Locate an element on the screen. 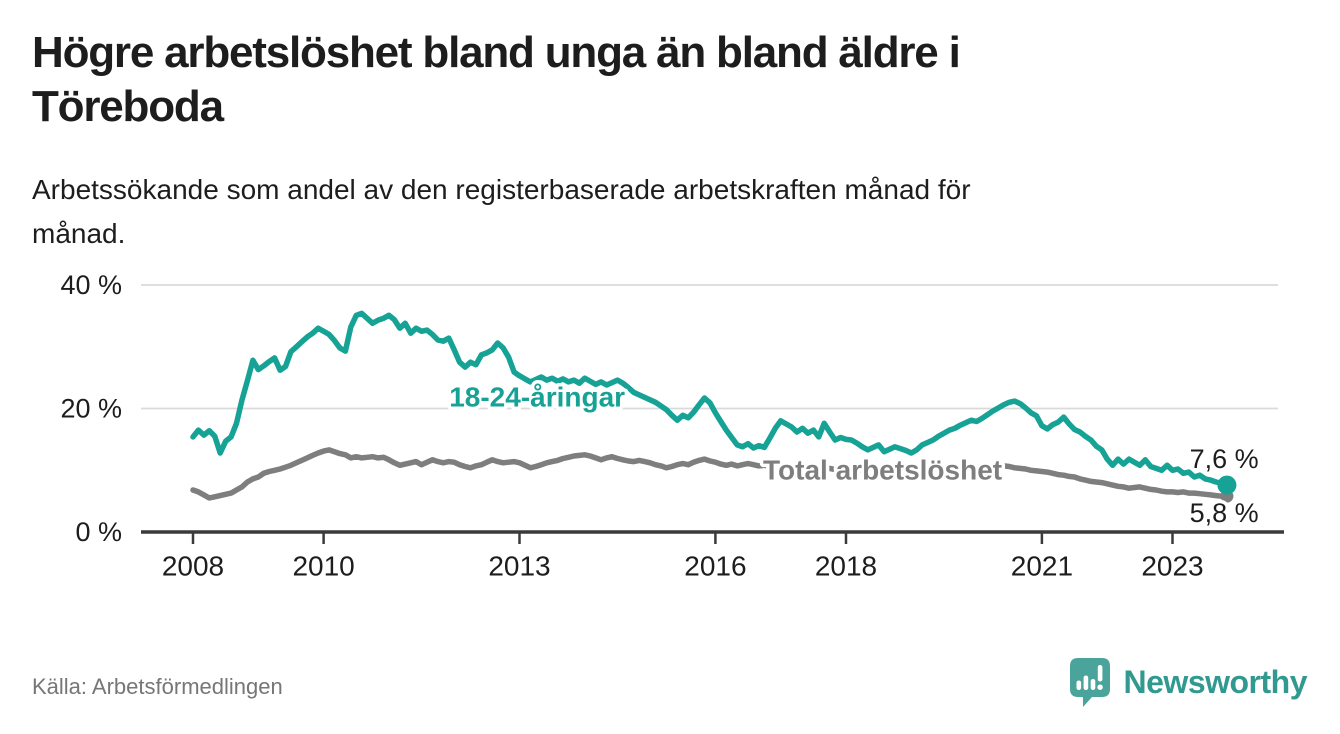  x-tick-label-2010: 2010 is located at coordinates (323, 566).